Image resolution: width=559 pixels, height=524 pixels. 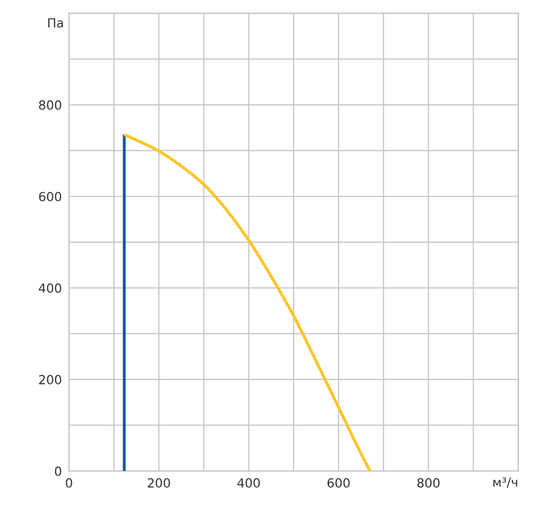 I want to click on x-tick-label: 0, so click(x=69, y=483).